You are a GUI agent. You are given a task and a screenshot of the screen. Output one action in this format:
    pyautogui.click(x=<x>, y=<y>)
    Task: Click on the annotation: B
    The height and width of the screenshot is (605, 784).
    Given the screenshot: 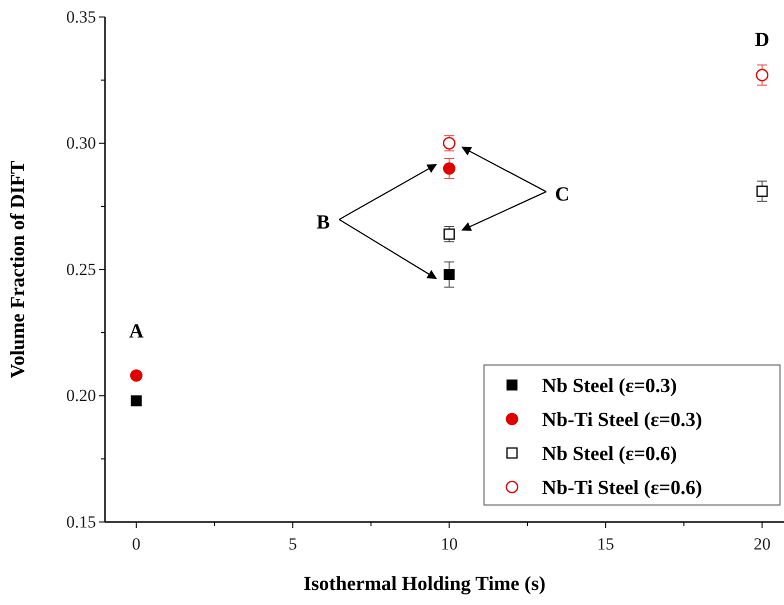 What is the action you would take?
    pyautogui.click(x=323, y=223)
    